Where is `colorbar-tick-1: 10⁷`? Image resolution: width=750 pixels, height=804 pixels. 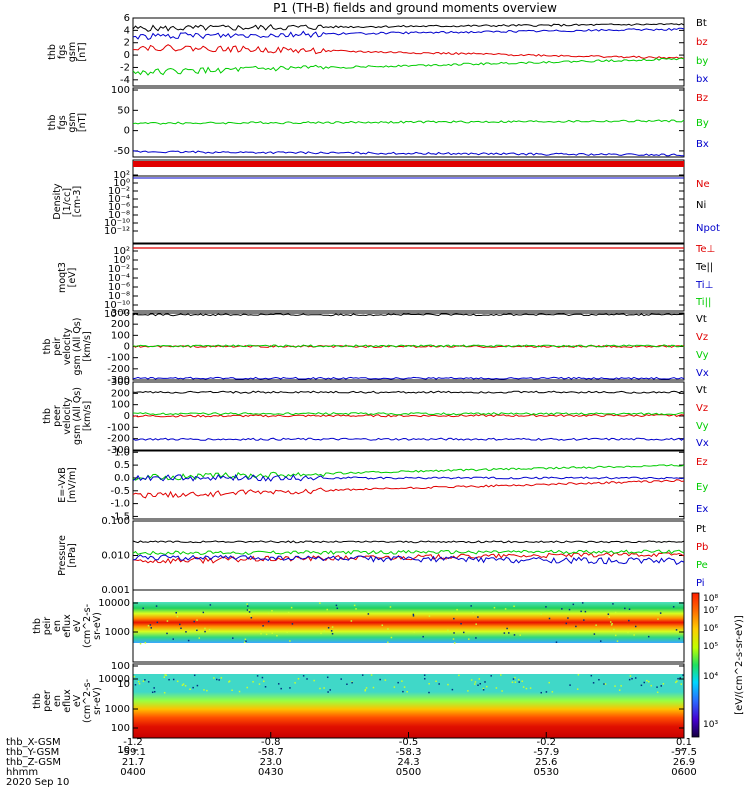 colorbar-tick-1: 10⁷ is located at coordinates (710, 611).